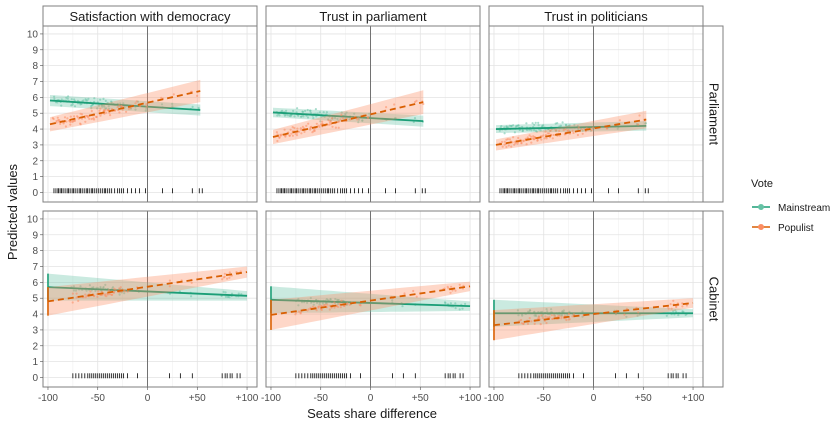 The height and width of the screenshot is (423, 836). Describe the element at coordinates (35, 98) in the screenshot. I see `y-tick-label: 6` at that location.